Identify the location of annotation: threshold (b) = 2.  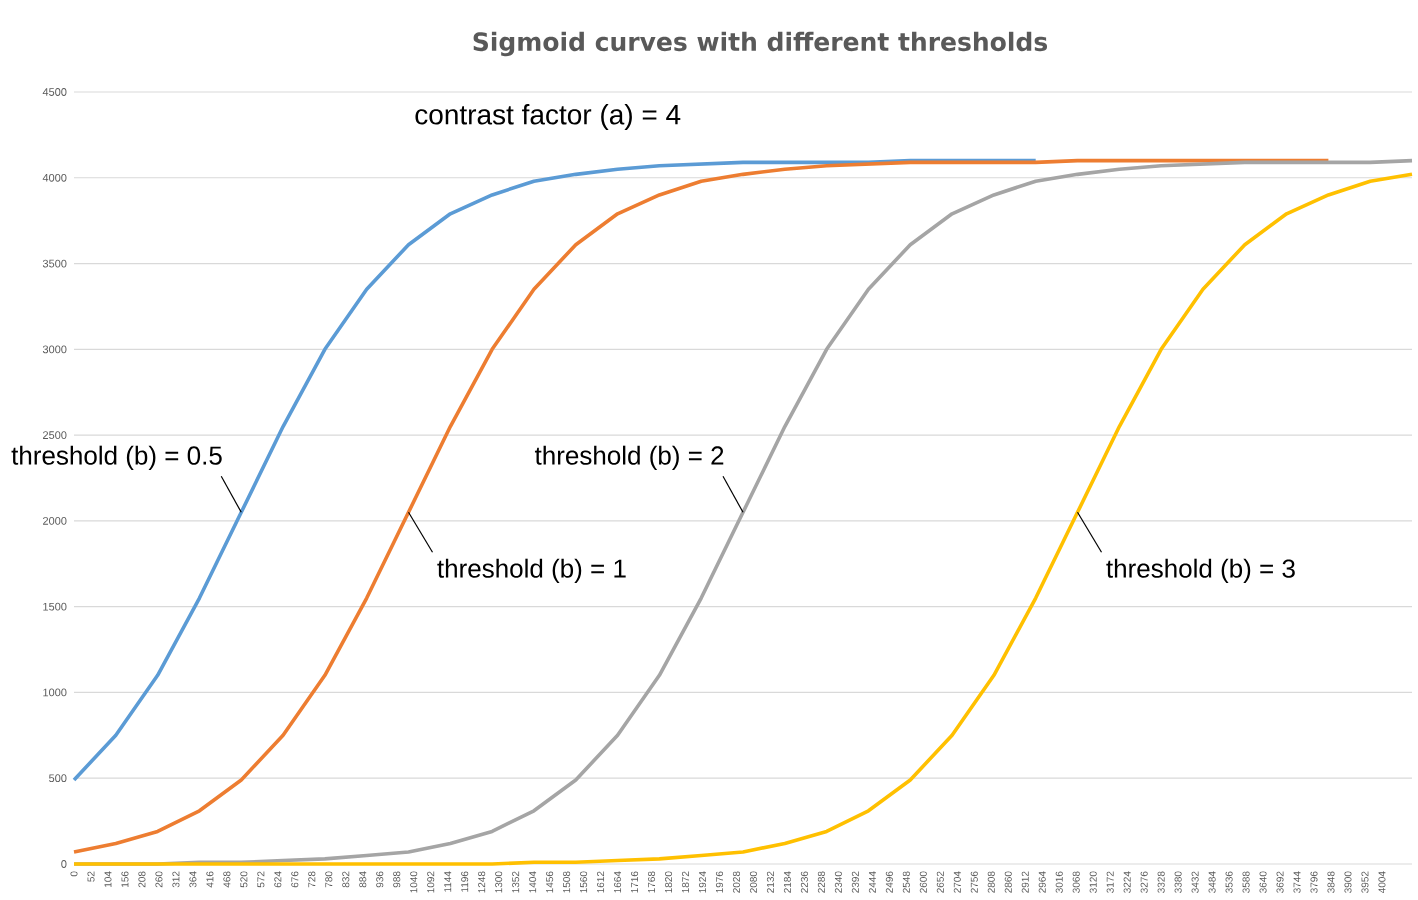
(629, 457).